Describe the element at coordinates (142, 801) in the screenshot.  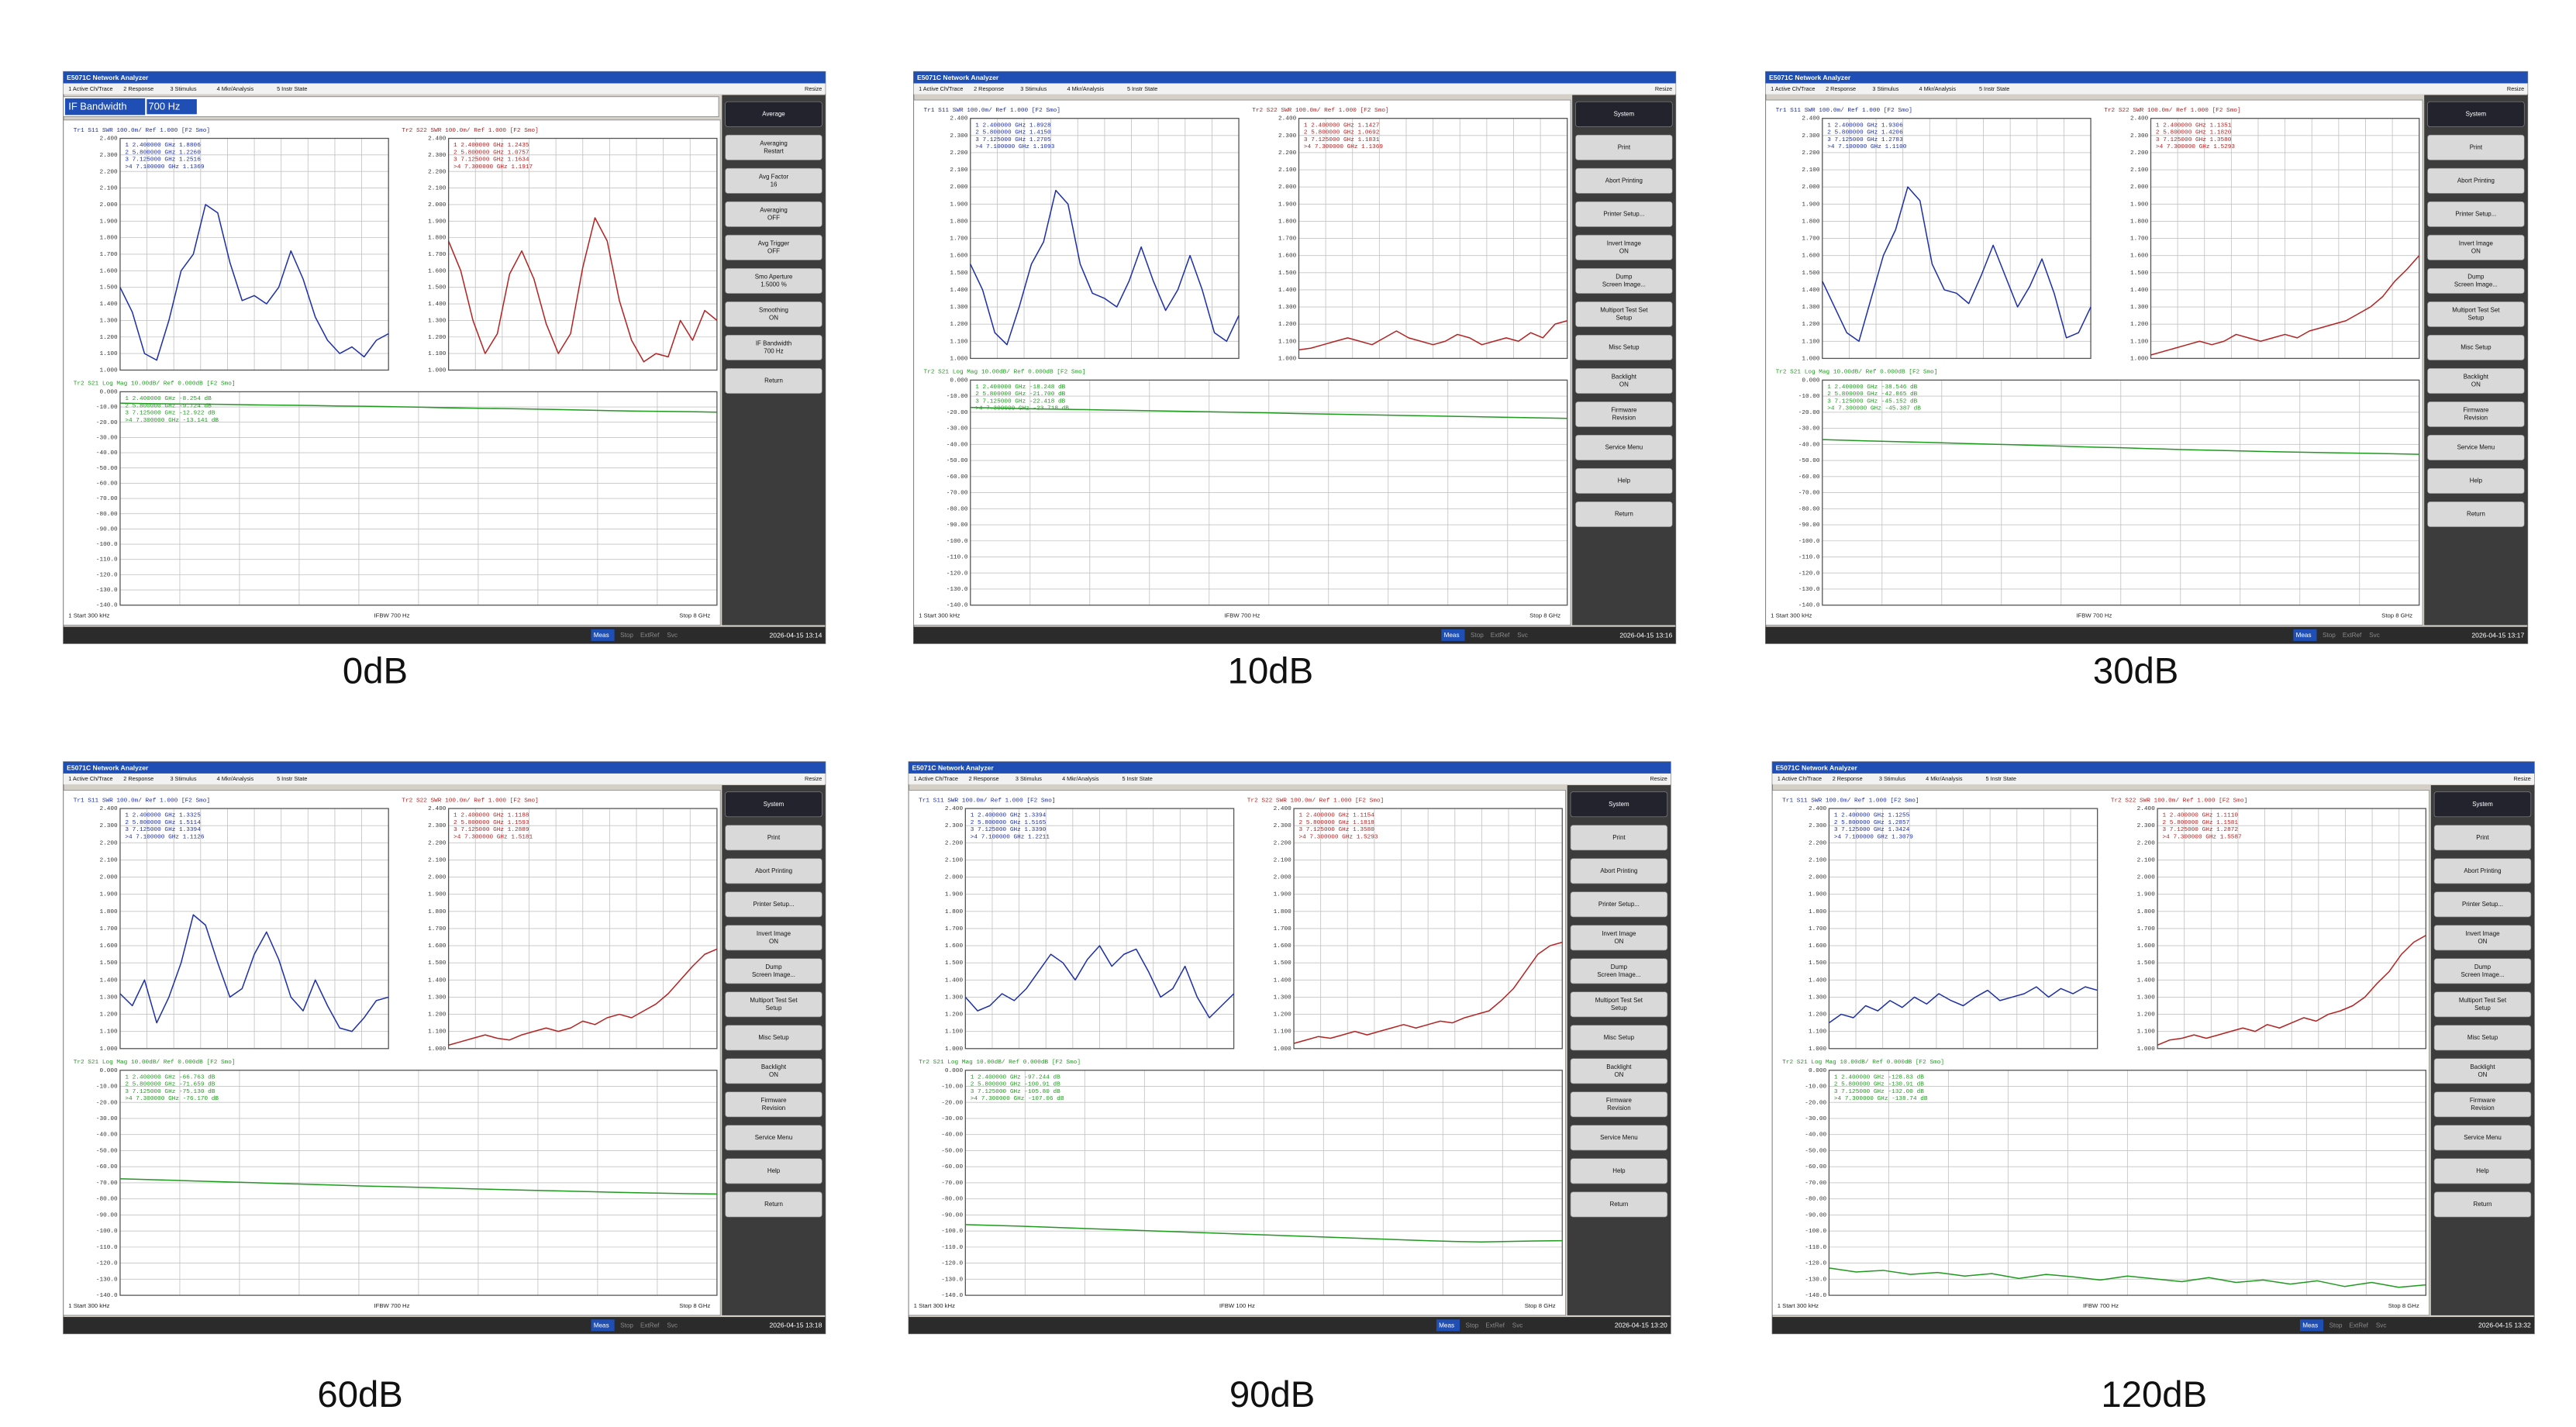
I see `trace-header: Tr1 S11 SWR 100.0m/ Ref 1.000 [F2 Smo]` at that location.